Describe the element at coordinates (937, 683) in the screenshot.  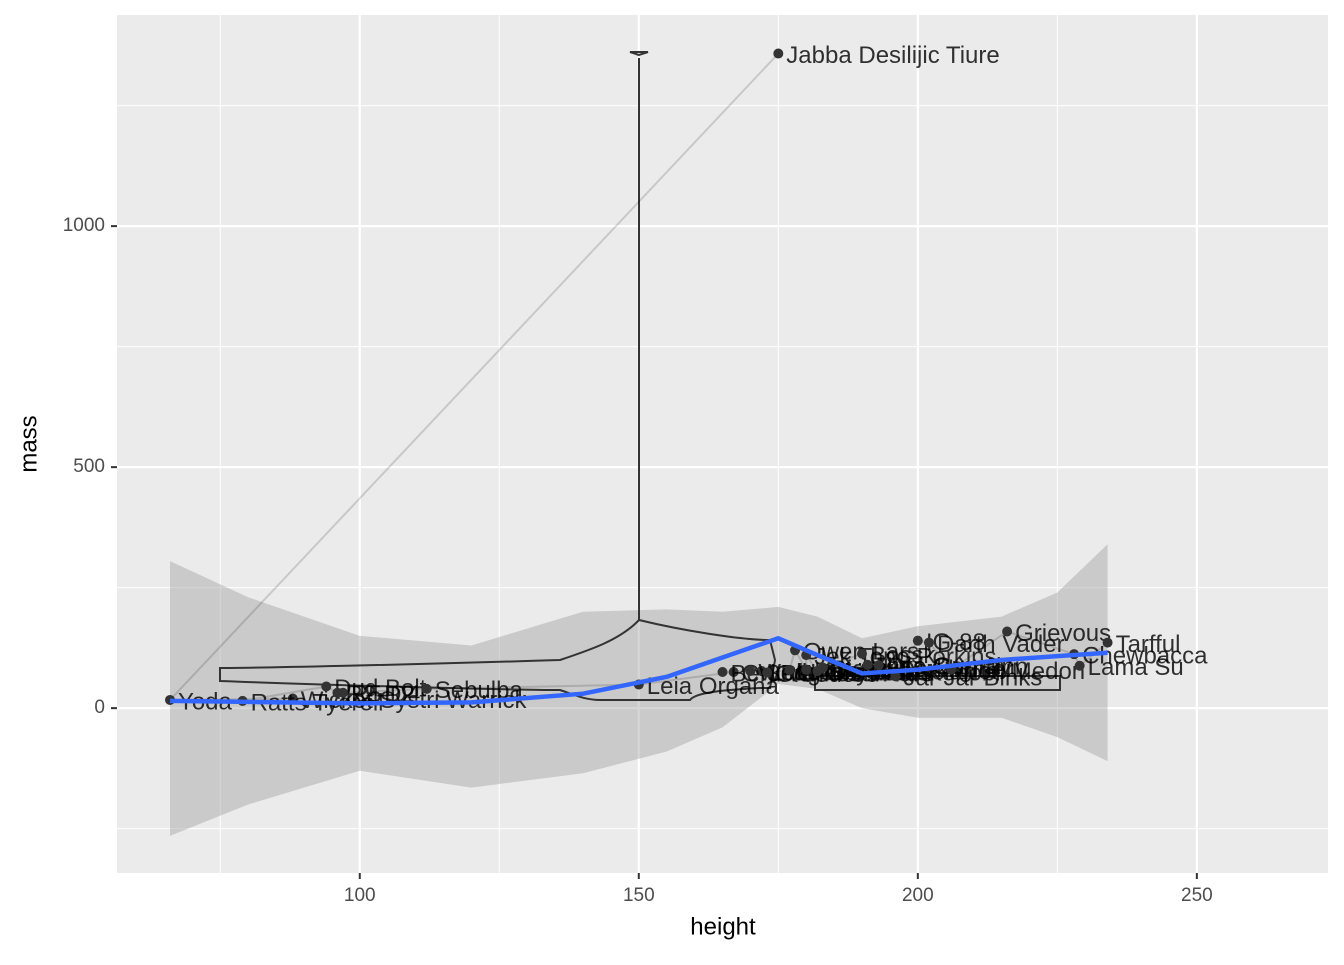
I see `box` at that location.